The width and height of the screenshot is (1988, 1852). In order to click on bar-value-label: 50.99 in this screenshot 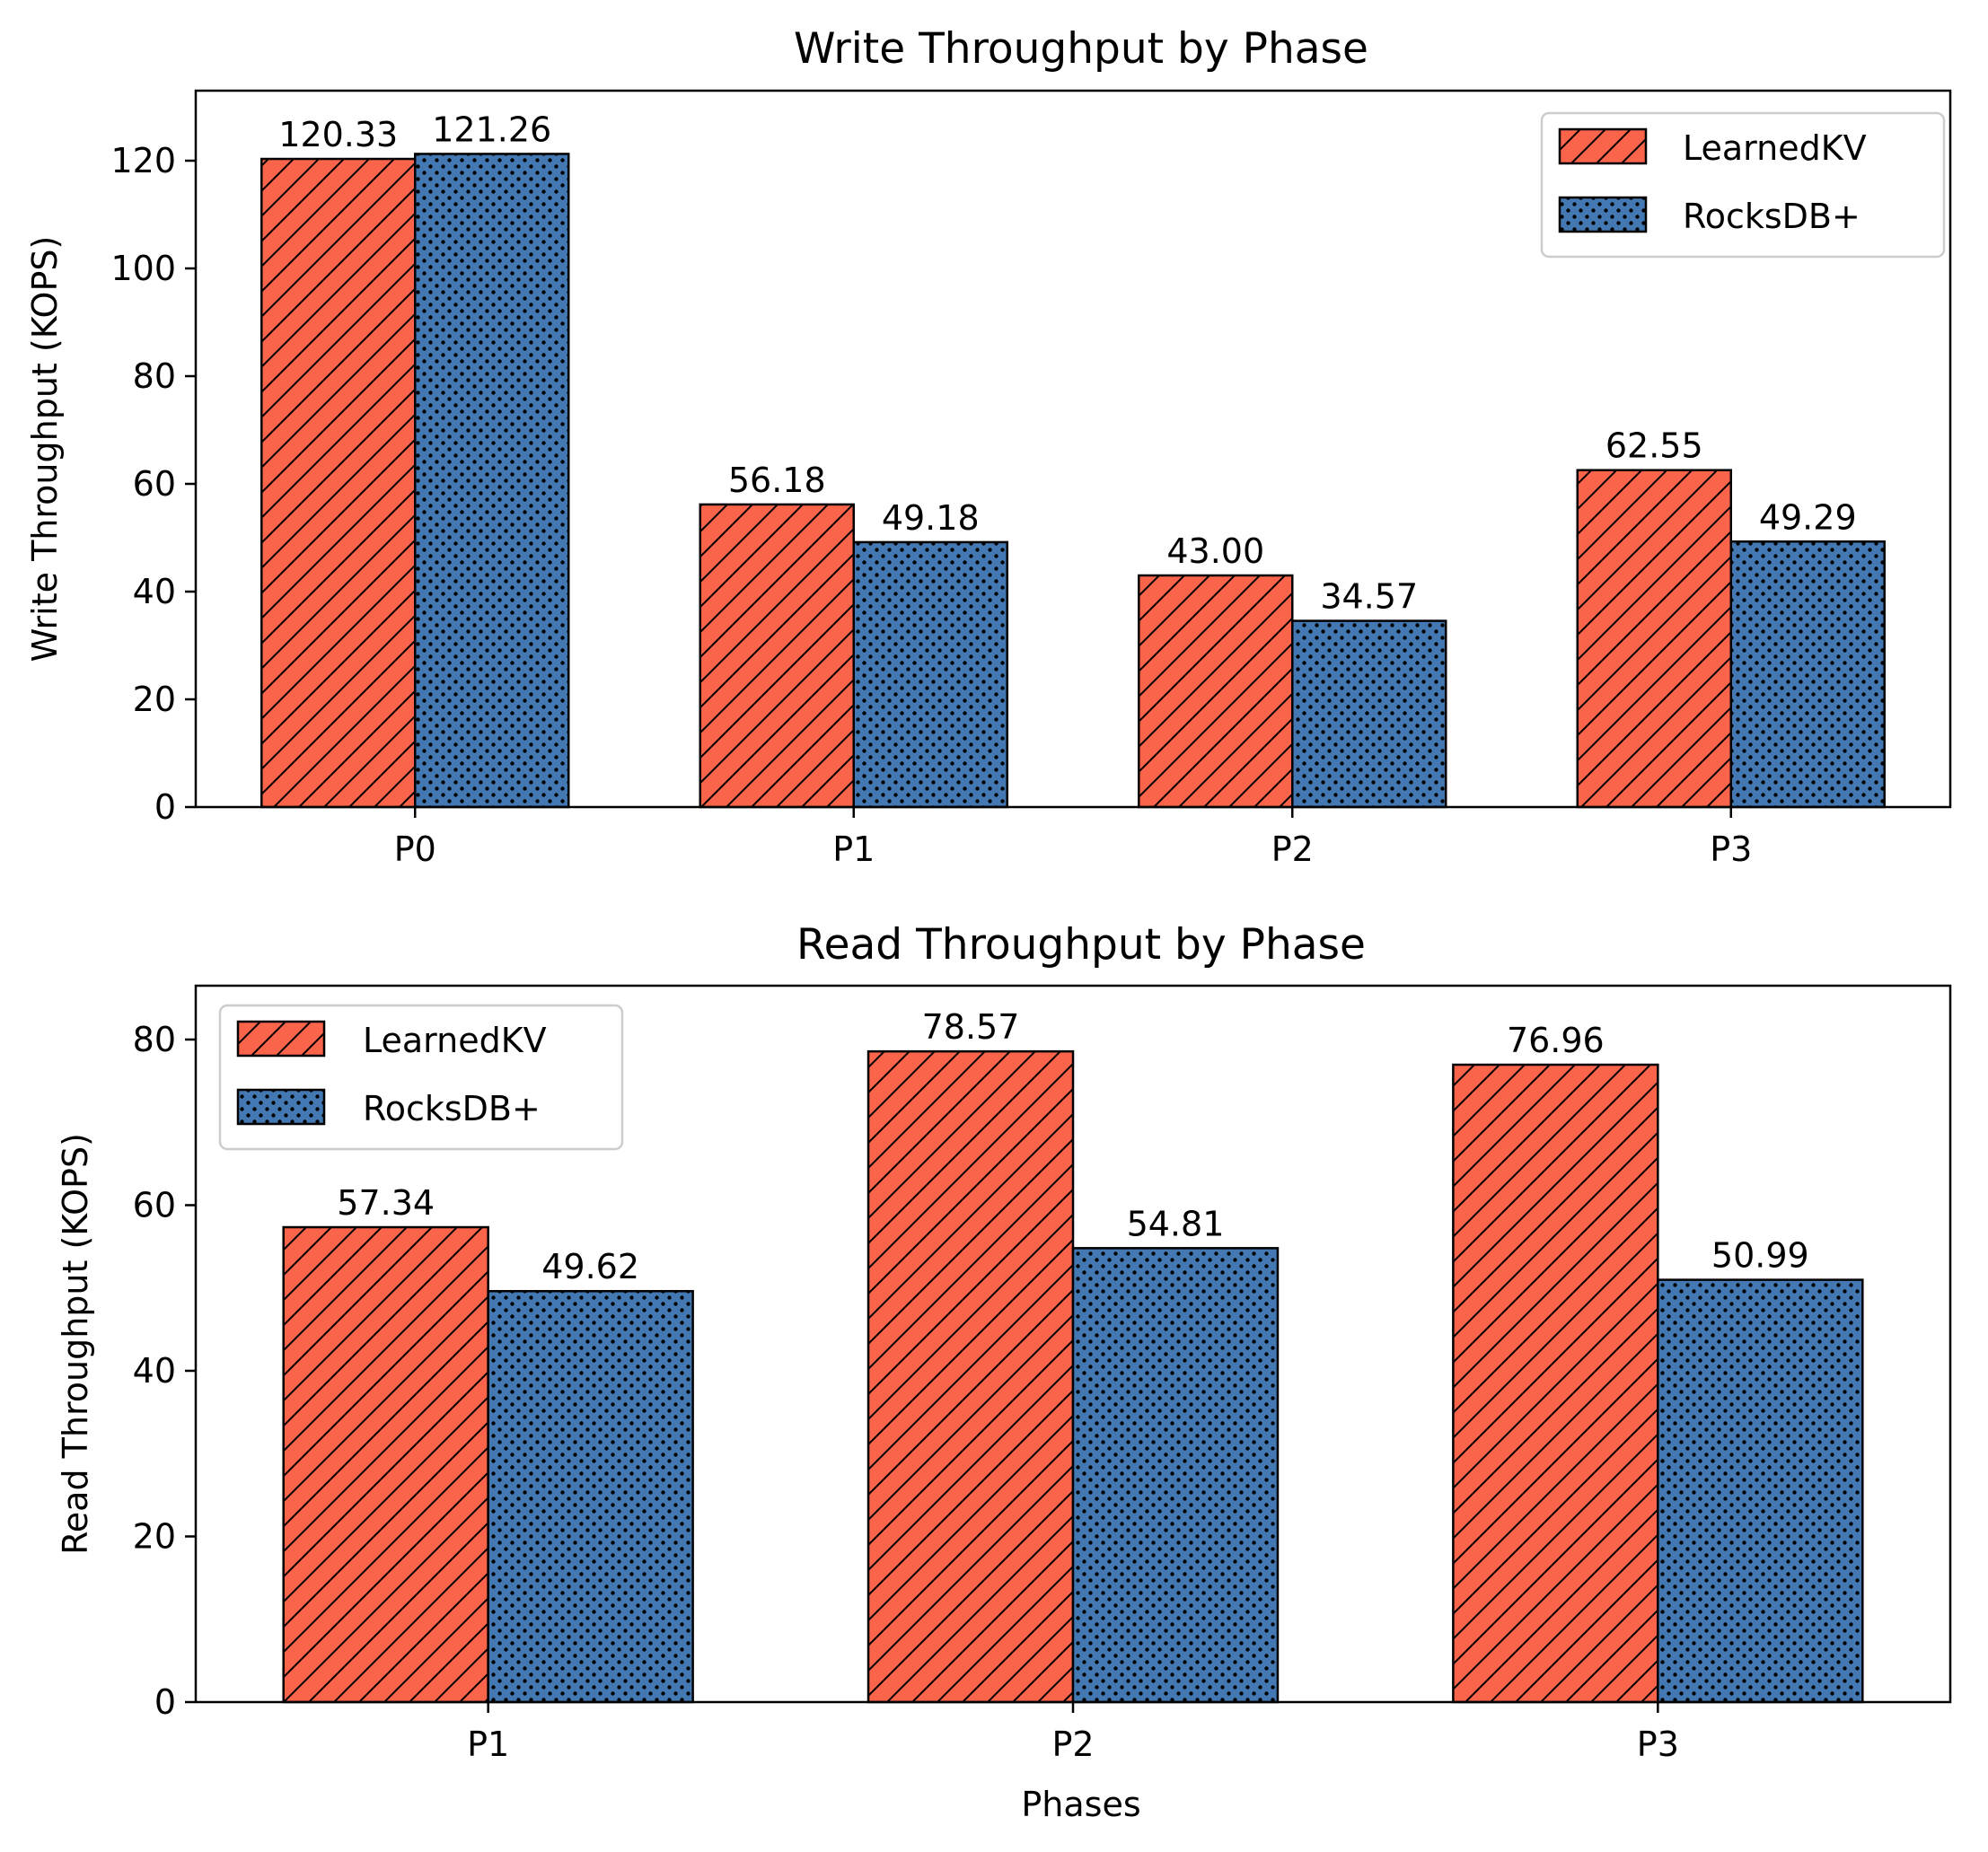, I will do `click(1760, 1256)`.